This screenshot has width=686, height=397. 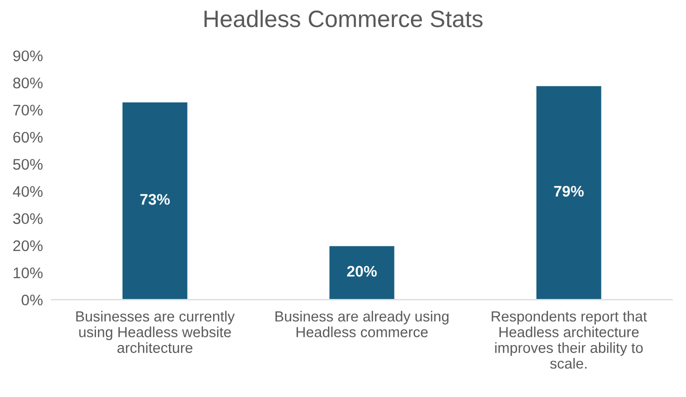 I want to click on y-tick-label: 40%, so click(x=27, y=191).